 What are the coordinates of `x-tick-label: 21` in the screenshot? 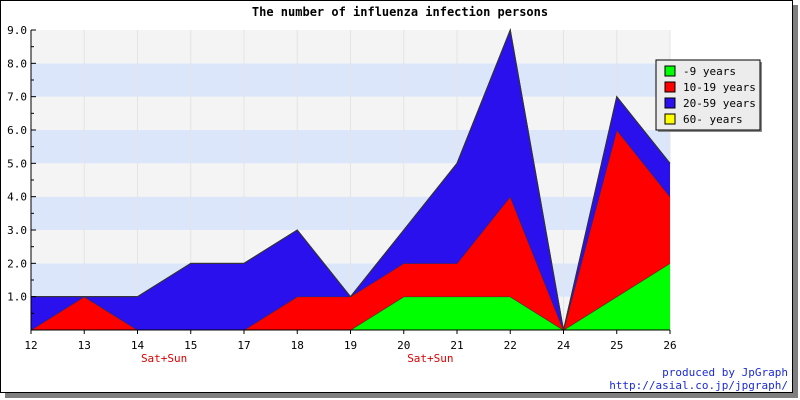 It's located at (456, 345).